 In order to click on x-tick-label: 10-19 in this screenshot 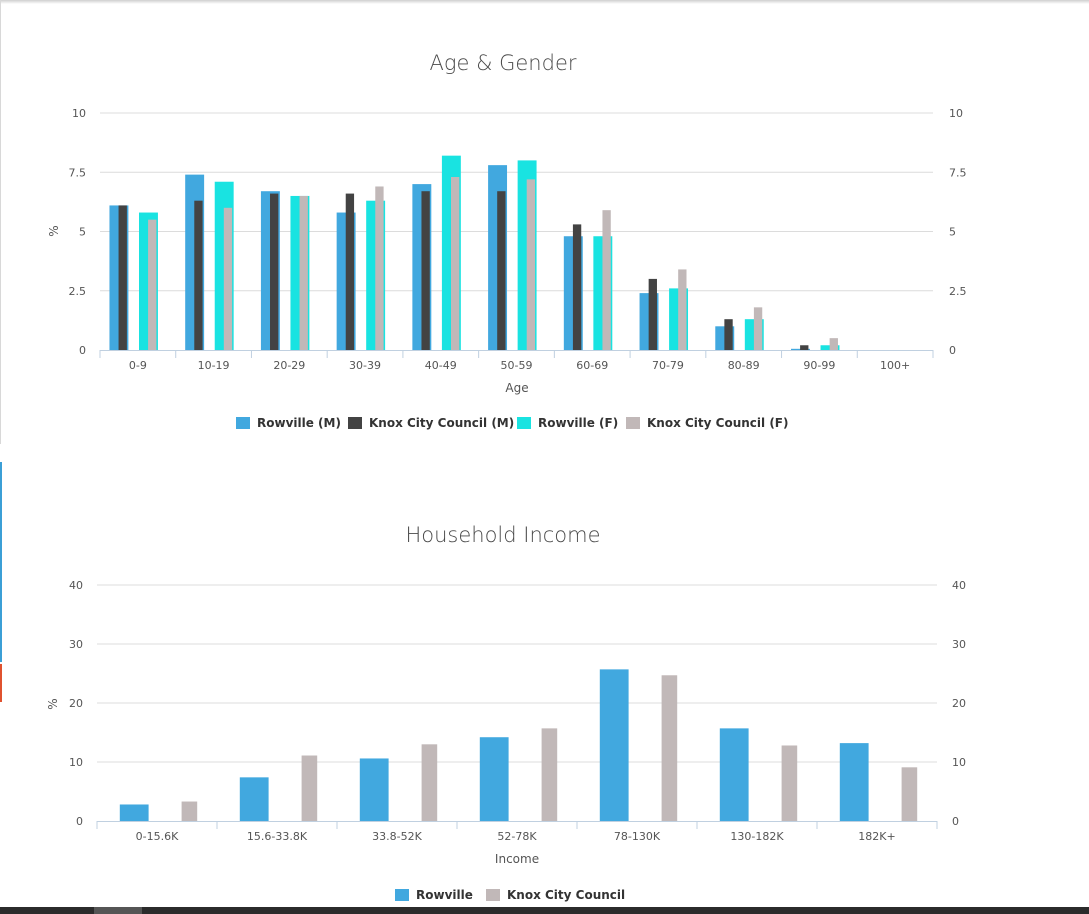, I will do `click(214, 365)`.